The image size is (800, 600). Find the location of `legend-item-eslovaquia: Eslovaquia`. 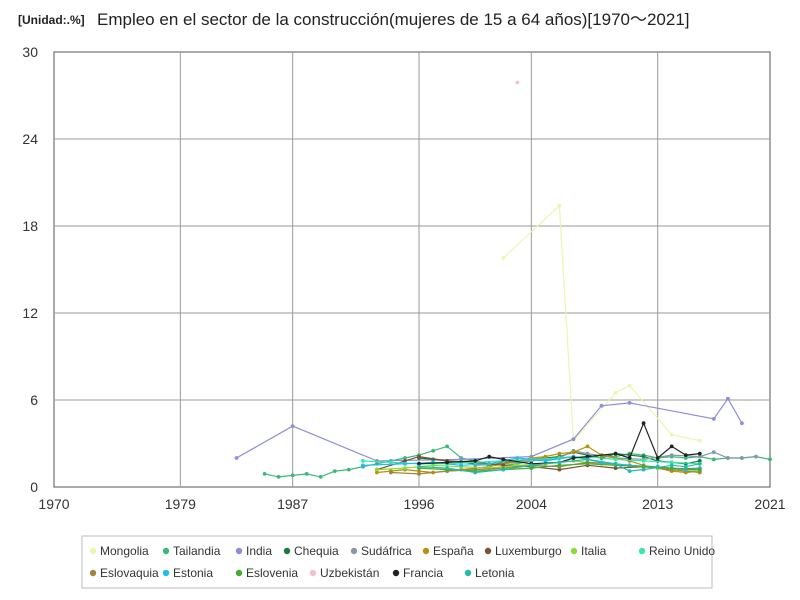

legend-item-eslovaquia: Eslovaquia is located at coordinates (124, 573).